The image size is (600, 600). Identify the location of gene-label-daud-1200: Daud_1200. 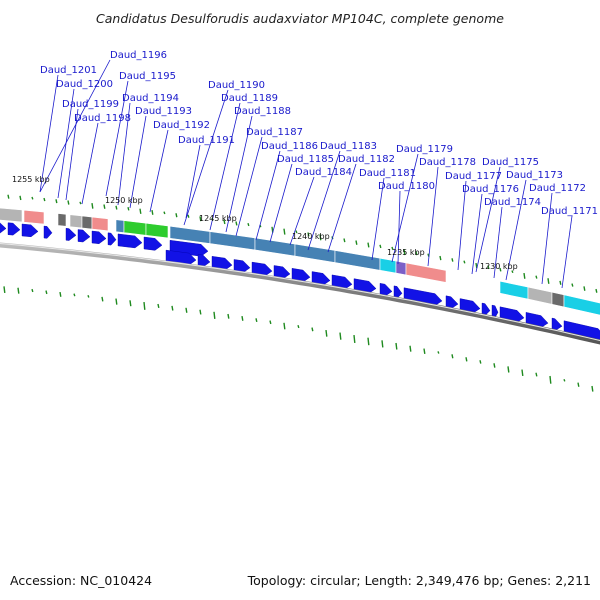
(84, 84).